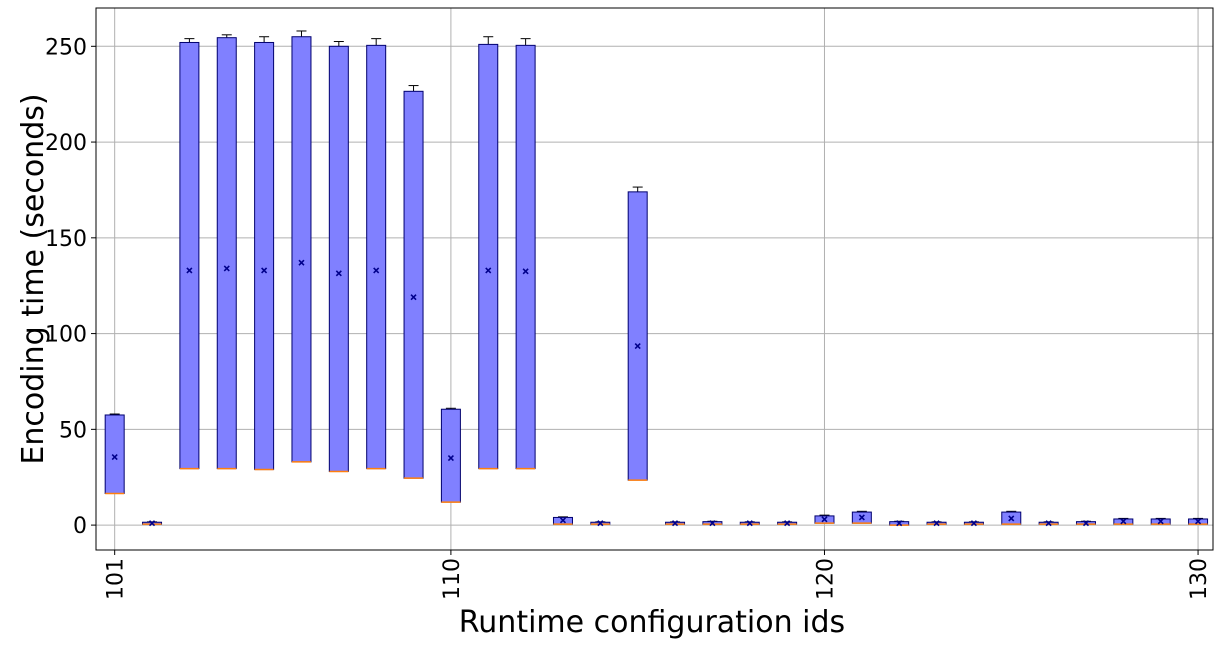 The width and height of the screenshot is (1218, 645). Describe the element at coordinates (1199, 579) in the screenshot. I see `x-tick-label: 130` at that location.